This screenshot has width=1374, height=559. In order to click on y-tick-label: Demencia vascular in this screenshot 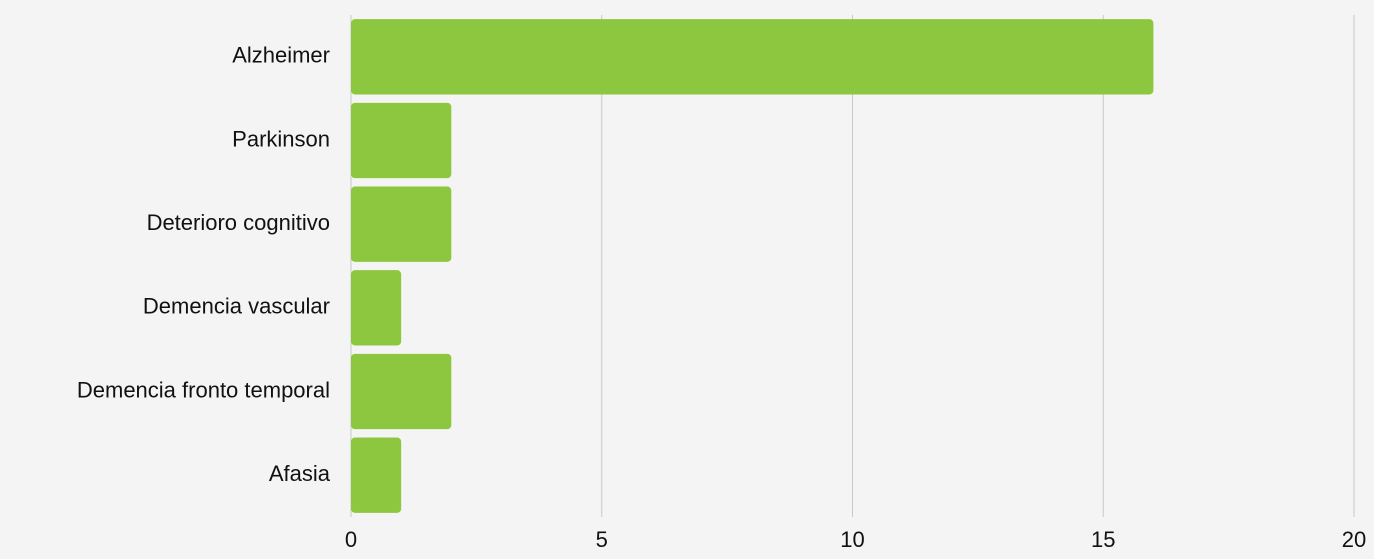, I will do `click(236, 306)`.